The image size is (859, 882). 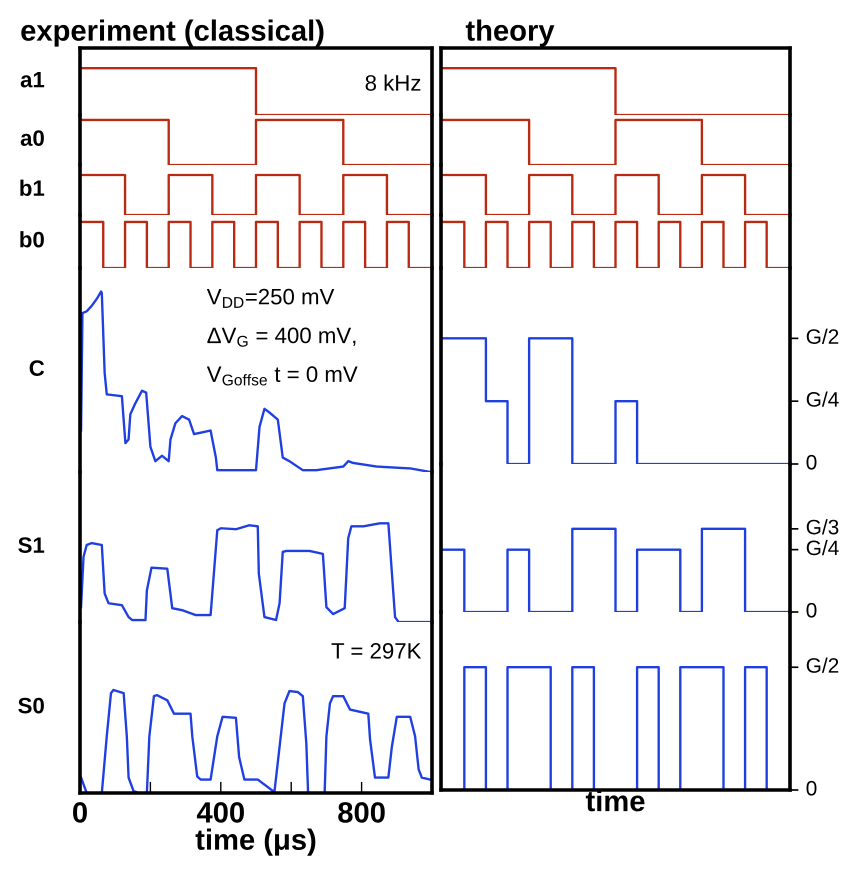 What do you see at coordinates (32, 188) in the screenshot?
I see `y-axis-title: b1` at bounding box center [32, 188].